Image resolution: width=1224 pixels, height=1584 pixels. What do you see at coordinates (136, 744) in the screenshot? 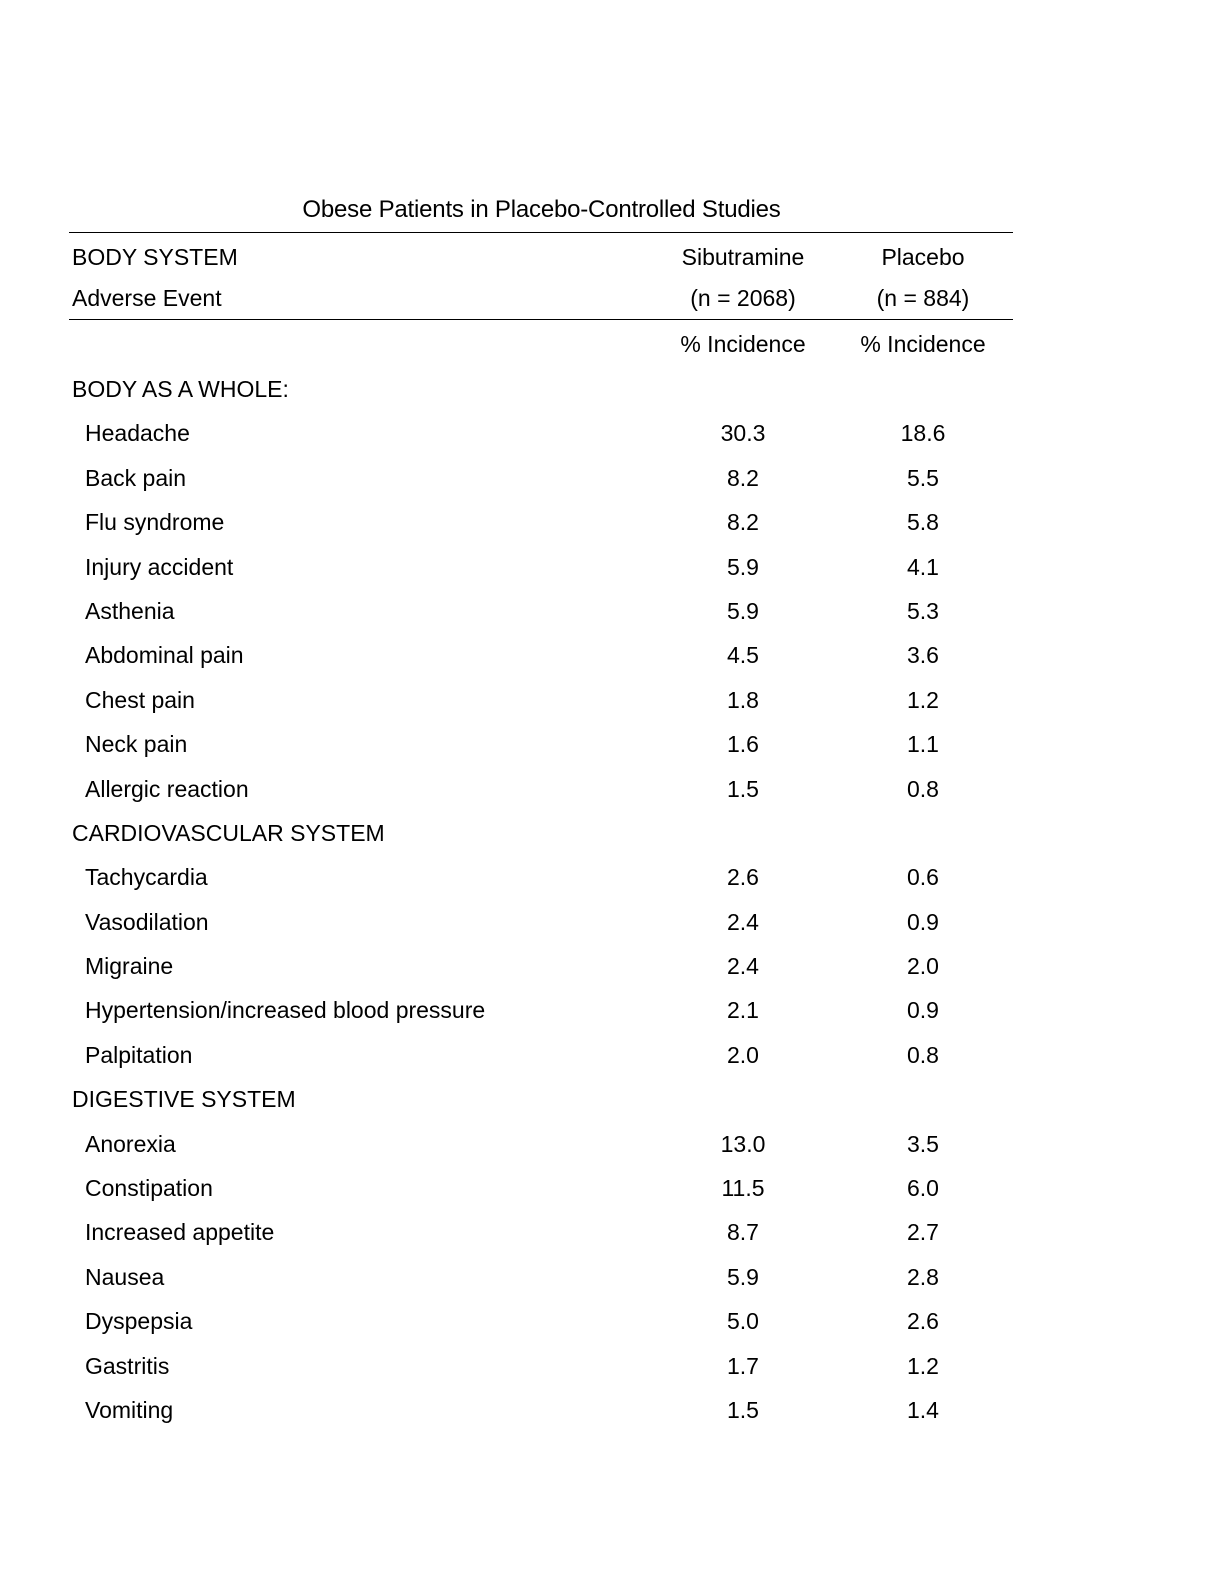
I see `event-label: Neck pain` at bounding box center [136, 744].